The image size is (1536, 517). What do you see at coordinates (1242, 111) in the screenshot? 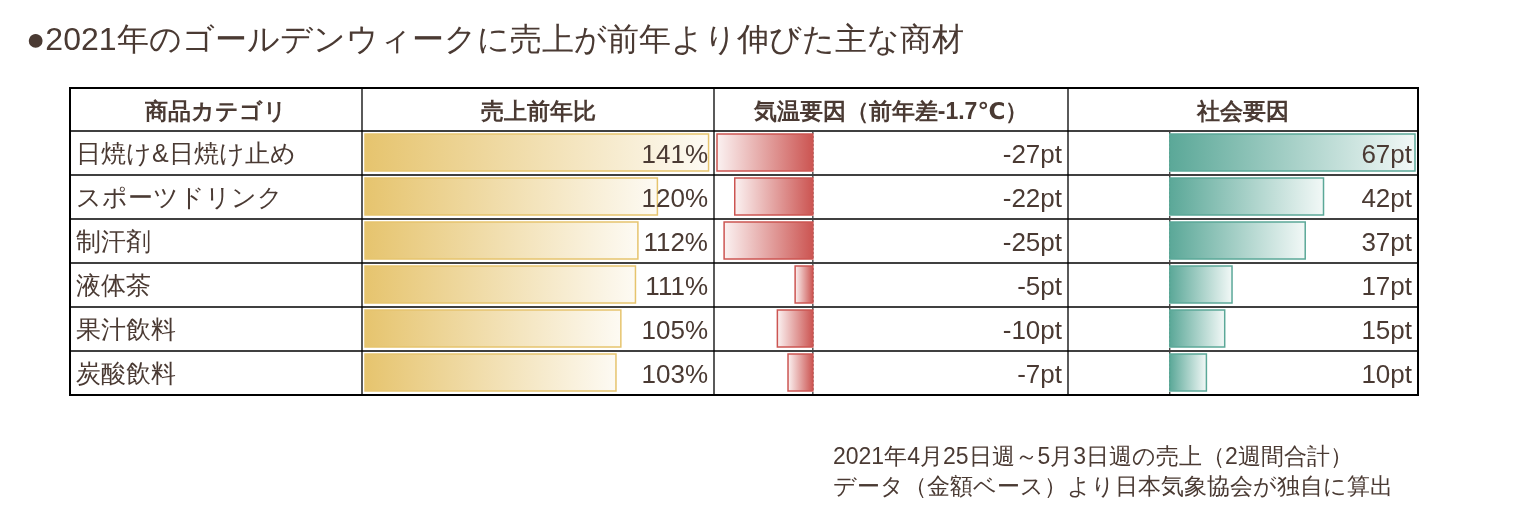
I see `chart-title: 社会要因` at bounding box center [1242, 111].